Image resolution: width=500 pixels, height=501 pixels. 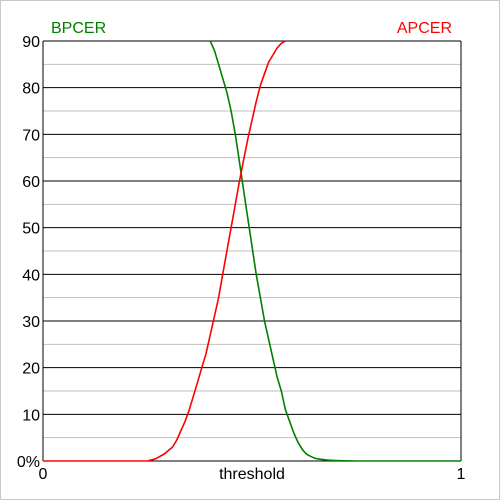 What do you see at coordinates (31, 135) in the screenshot?
I see `y-tick-label: 70` at bounding box center [31, 135].